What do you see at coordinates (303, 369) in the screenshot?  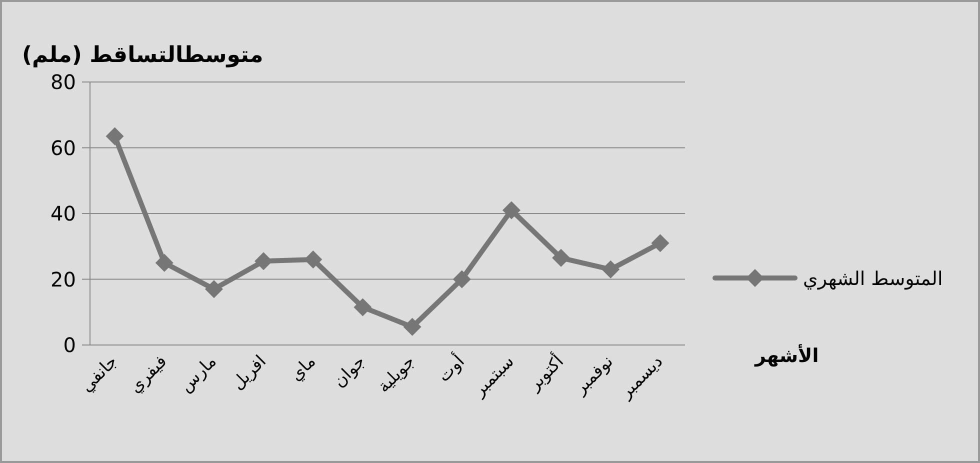 I see `x-tick-label: ماي` at bounding box center [303, 369].